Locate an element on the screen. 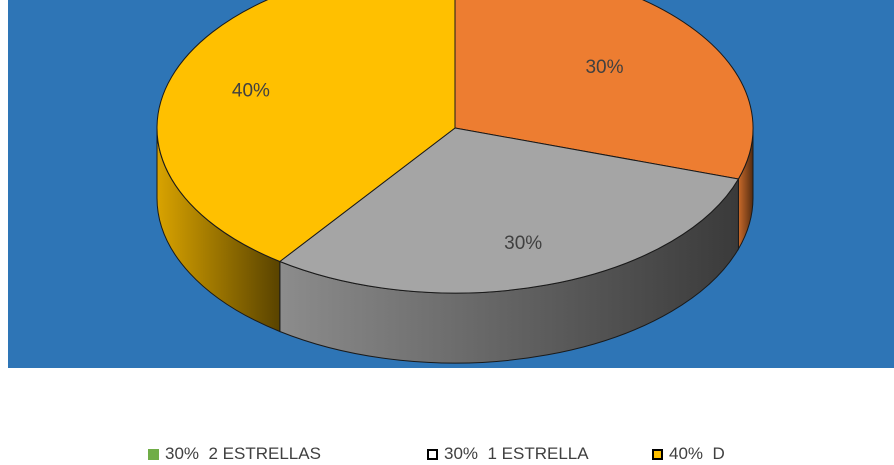  data-label-1: 30% is located at coordinates (523, 243).